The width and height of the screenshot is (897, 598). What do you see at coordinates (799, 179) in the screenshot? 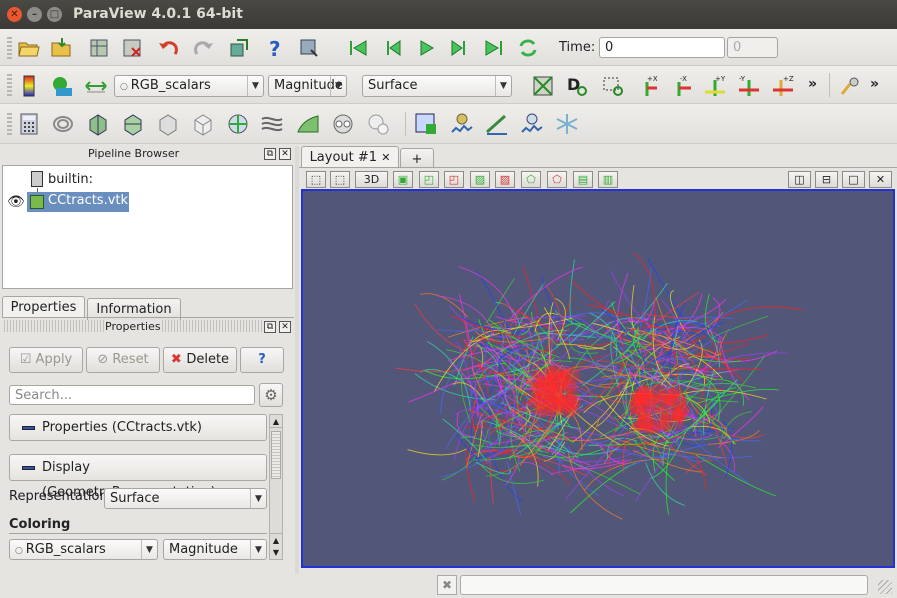
I see `split-horizontal-icon: ◫` at bounding box center [799, 179].